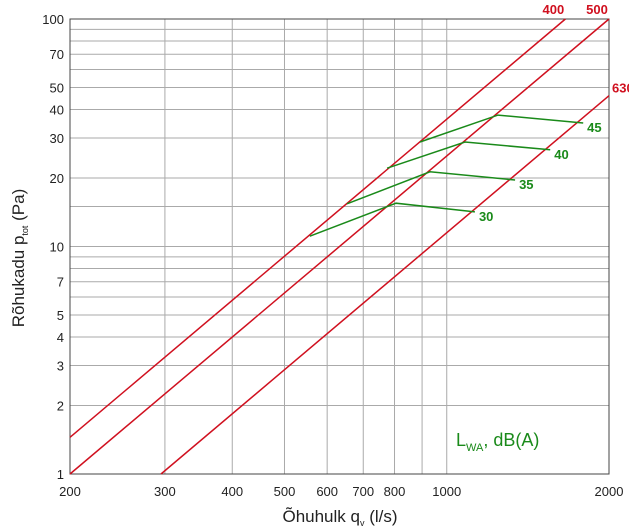  What do you see at coordinates (60, 337) in the screenshot?
I see `y-tick-label: 4` at bounding box center [60, 337].